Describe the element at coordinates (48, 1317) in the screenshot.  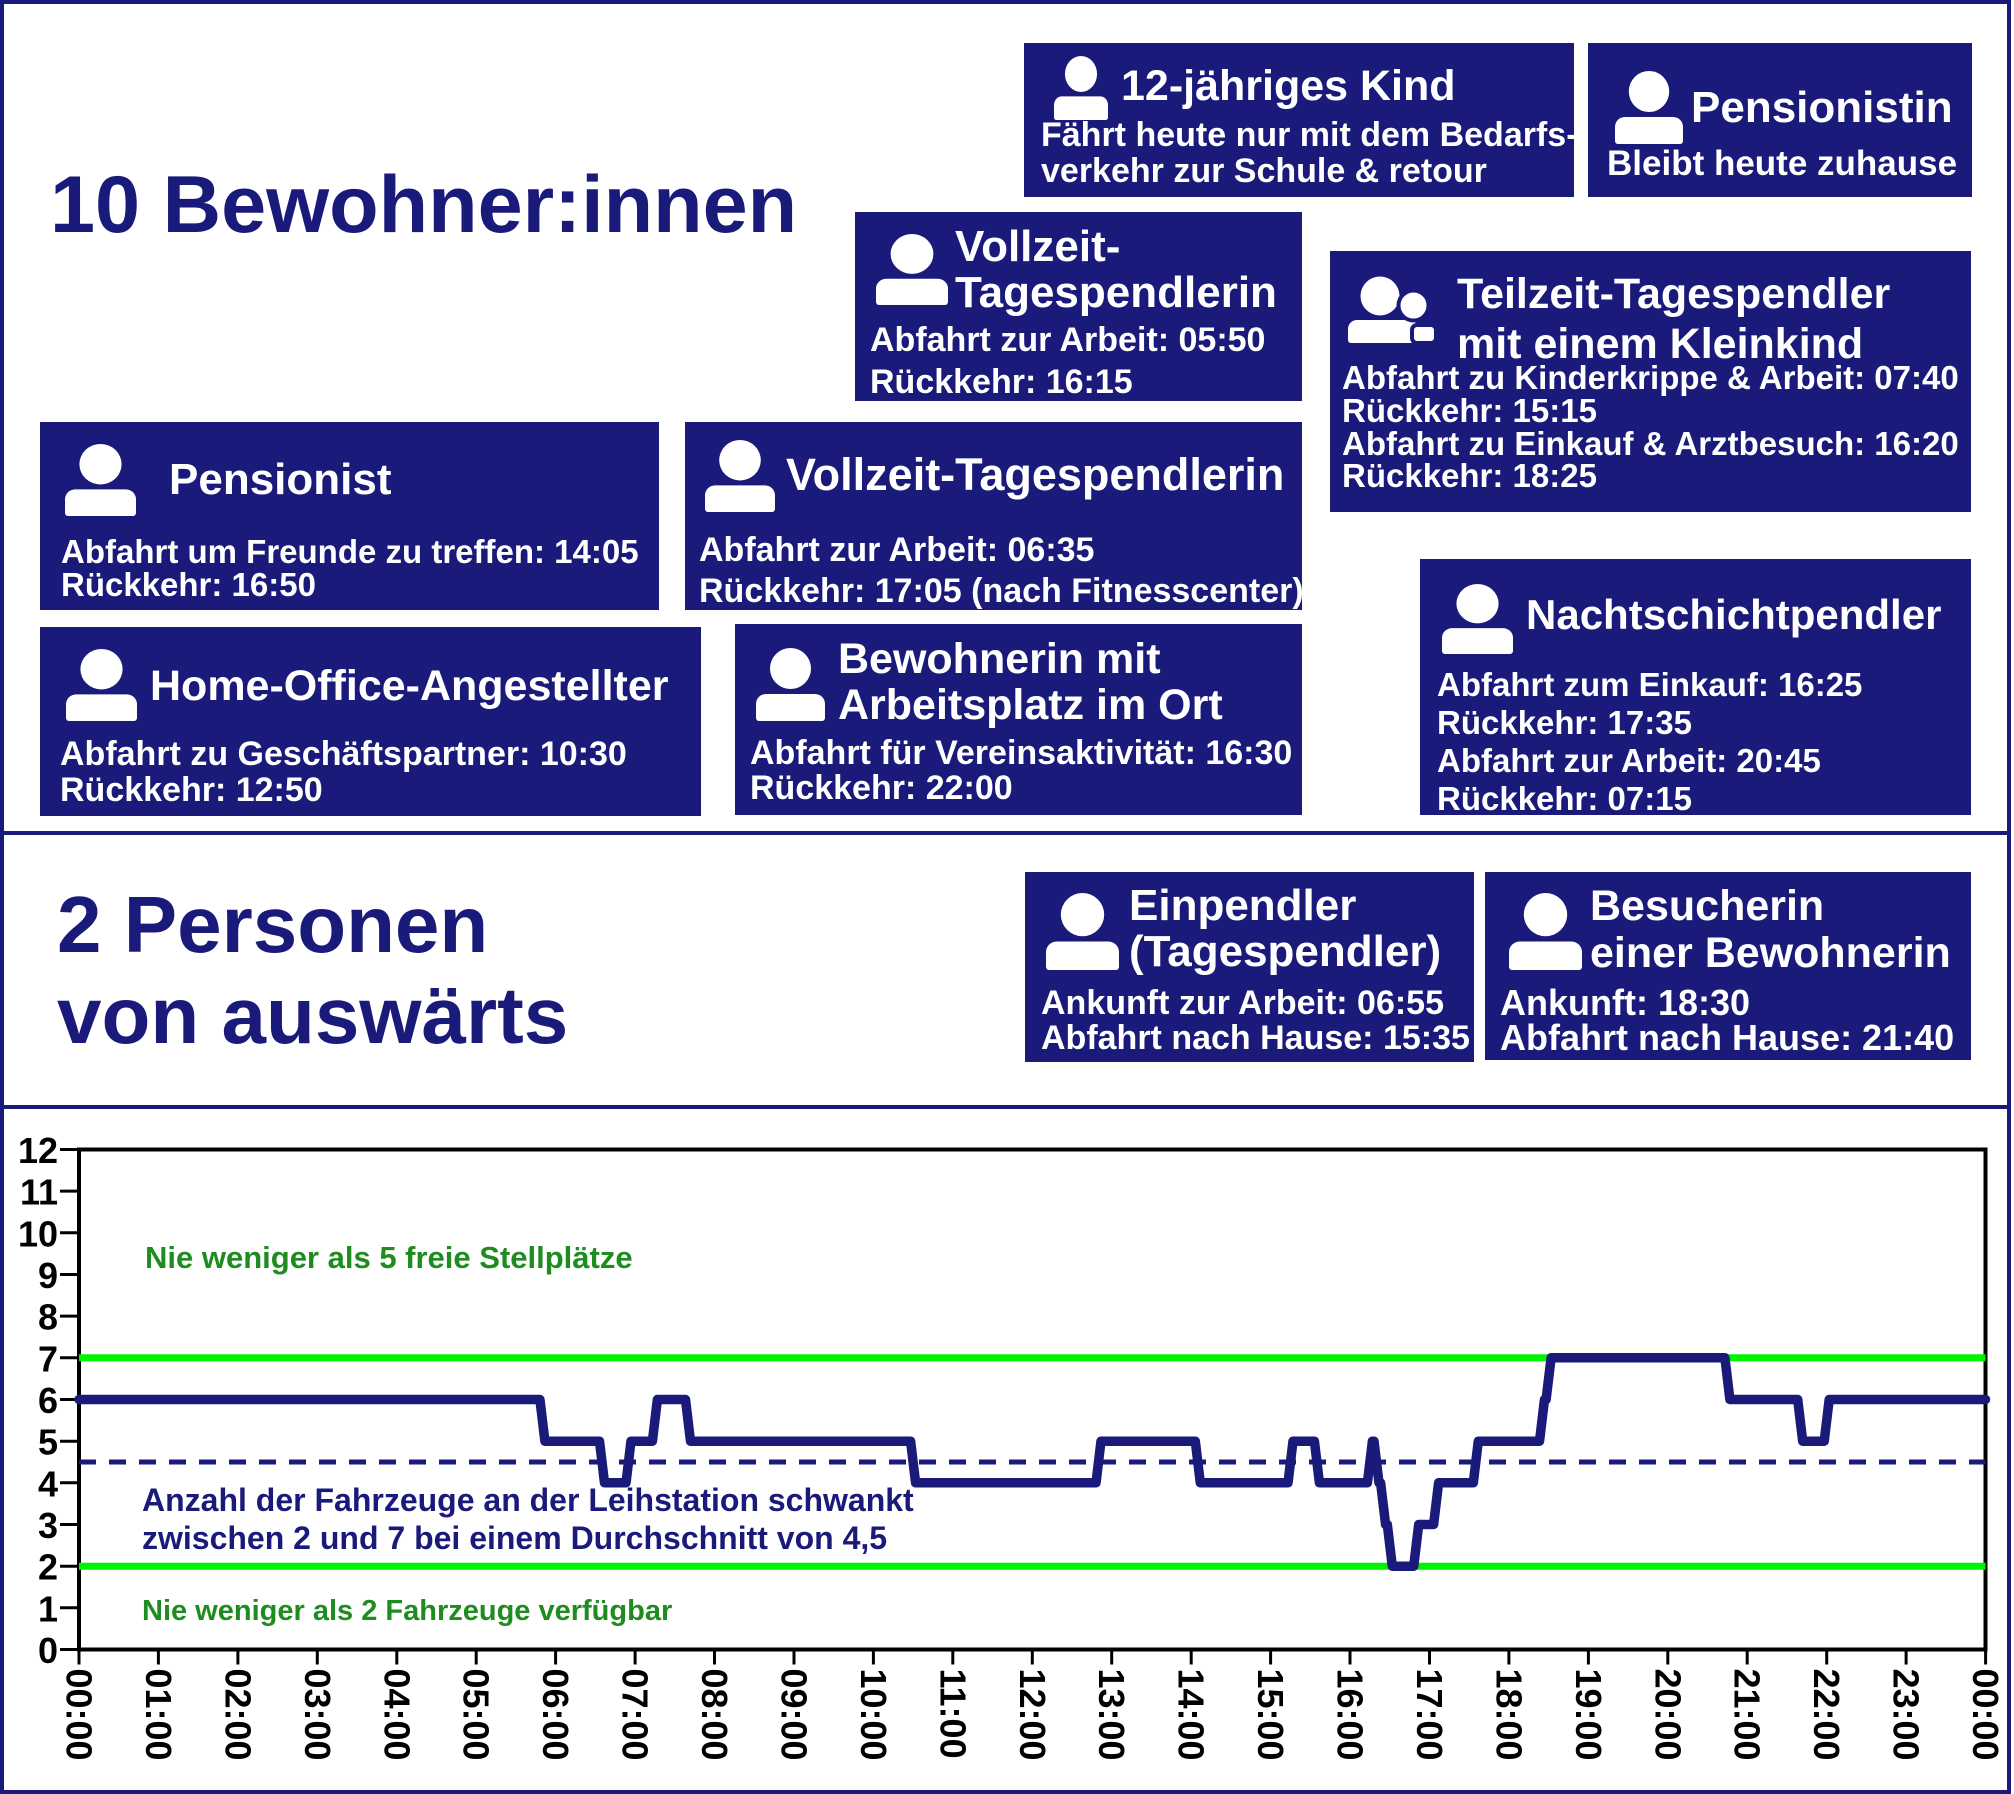
I see `svg-text: 8` at that location.